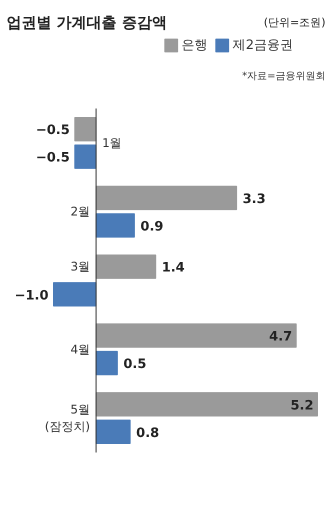 The image size is (329, 507). Describe the element at coordinates (152, 226) in the screenshot. I see `data-label: 0.9` at that location.